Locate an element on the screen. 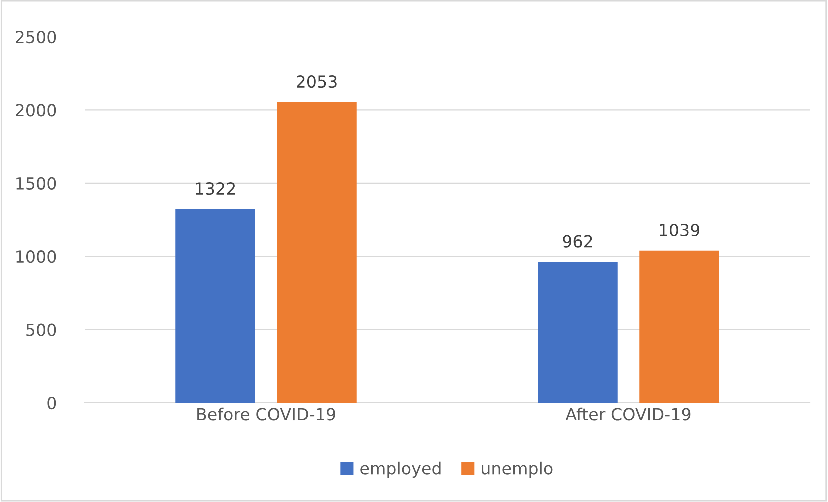 The width and height of the screenshot is (828, 502). x-tick-label: Before COVID-19 is located at coordinates (267, 414).